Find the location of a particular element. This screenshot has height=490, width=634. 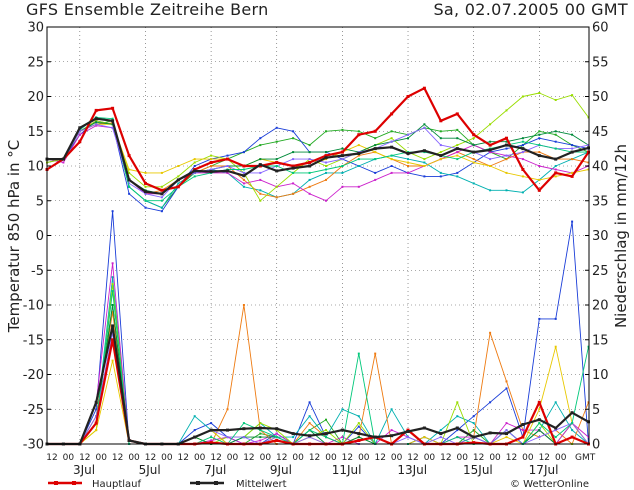

x-day-label: 11Jul is located at coordinates (347, 470).